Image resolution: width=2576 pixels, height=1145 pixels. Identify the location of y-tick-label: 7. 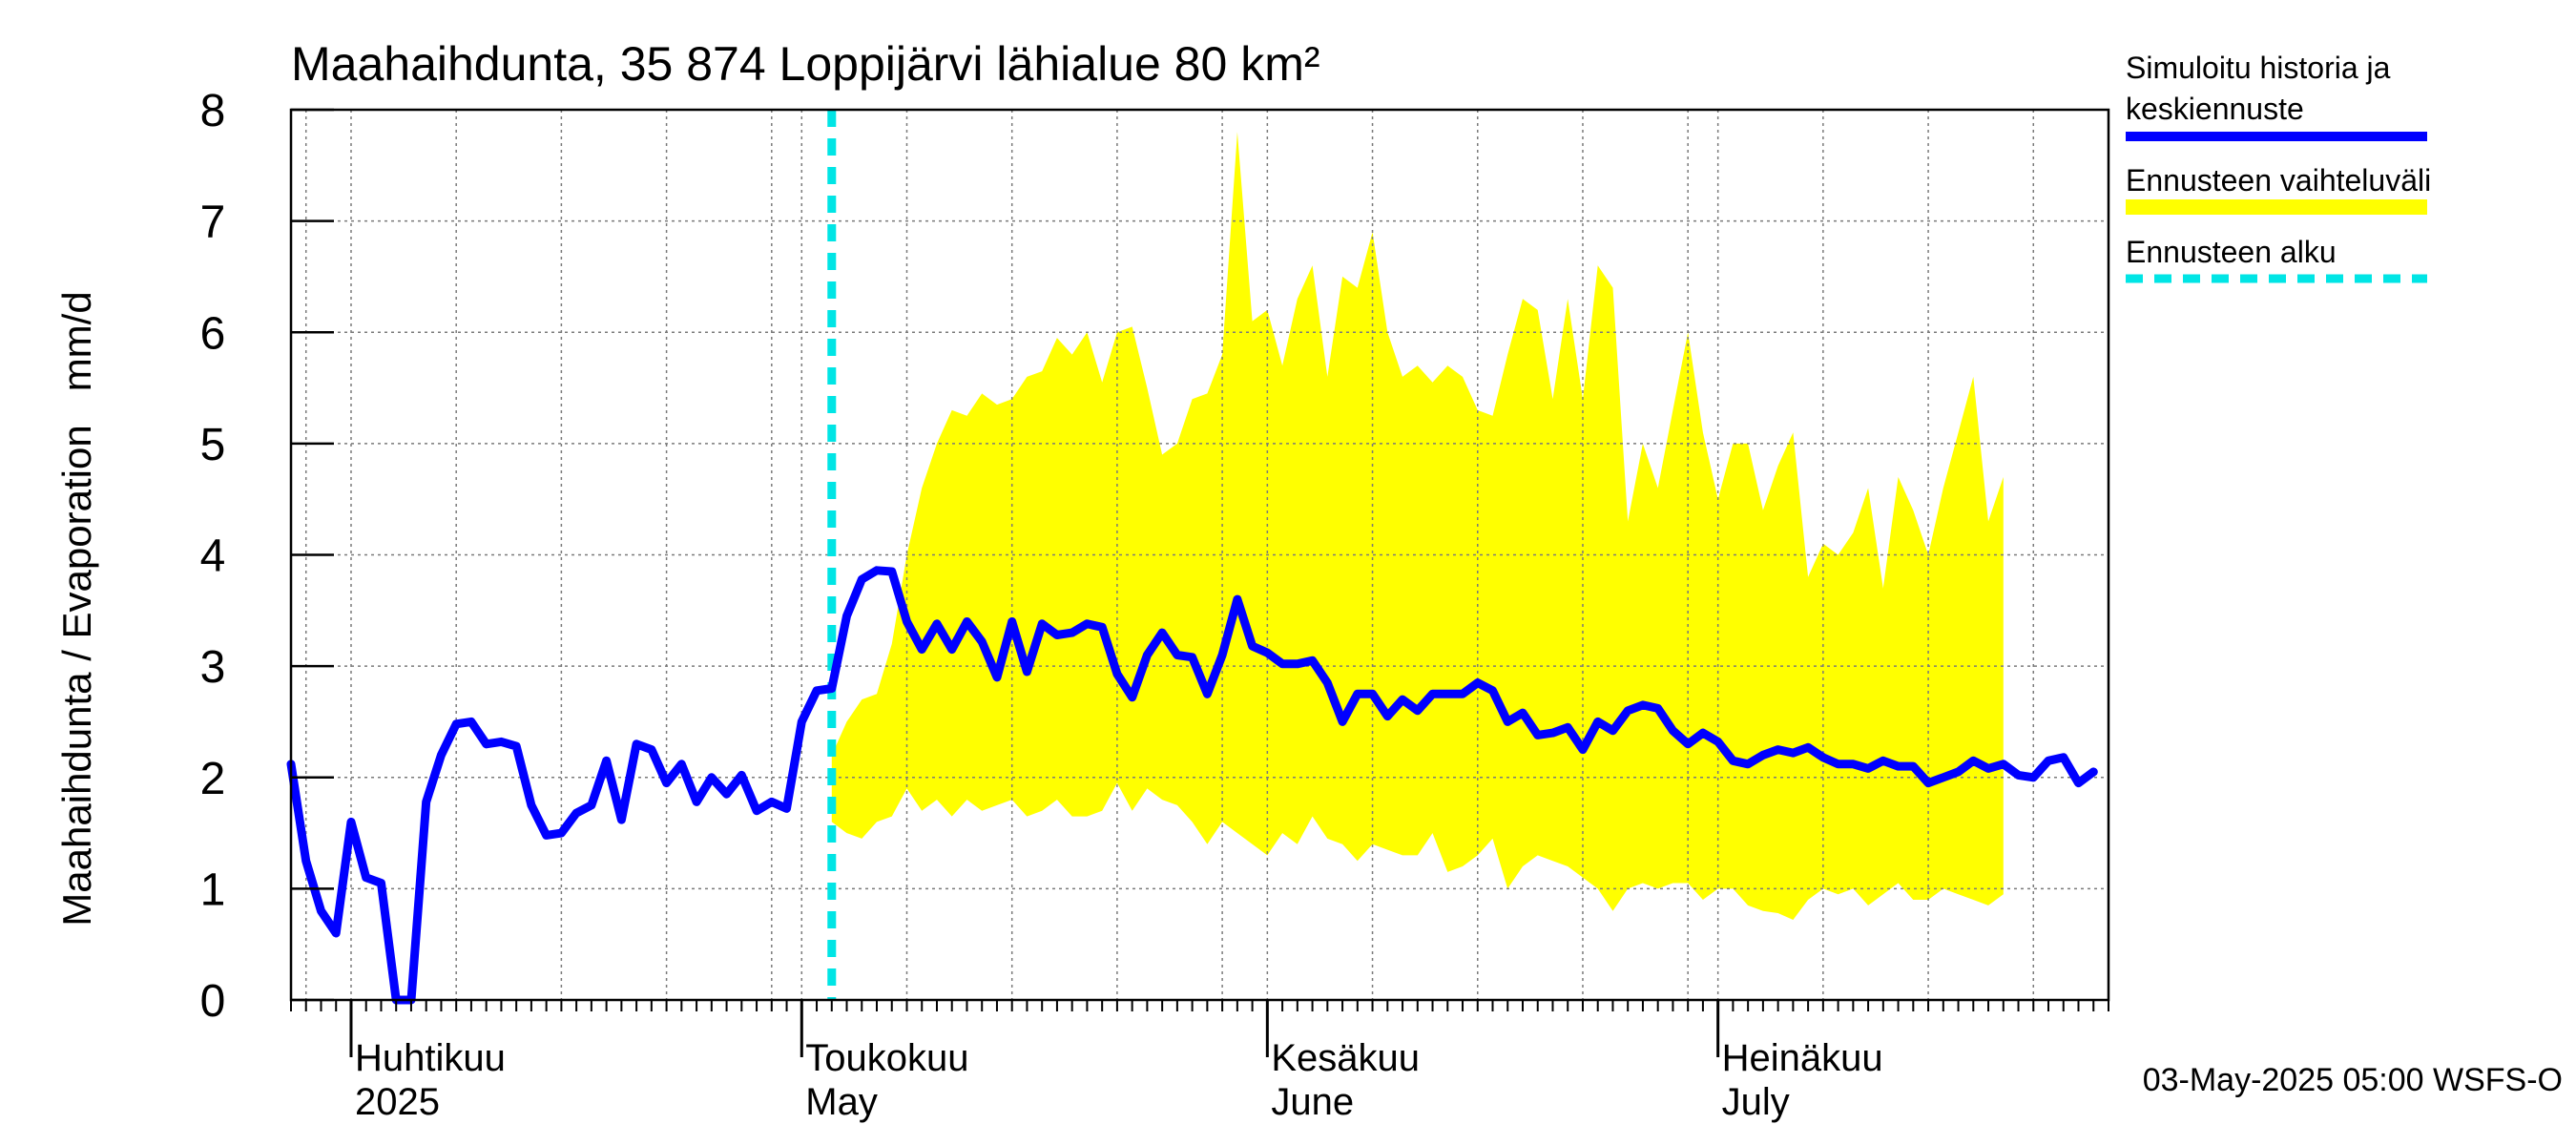
(213, 223).